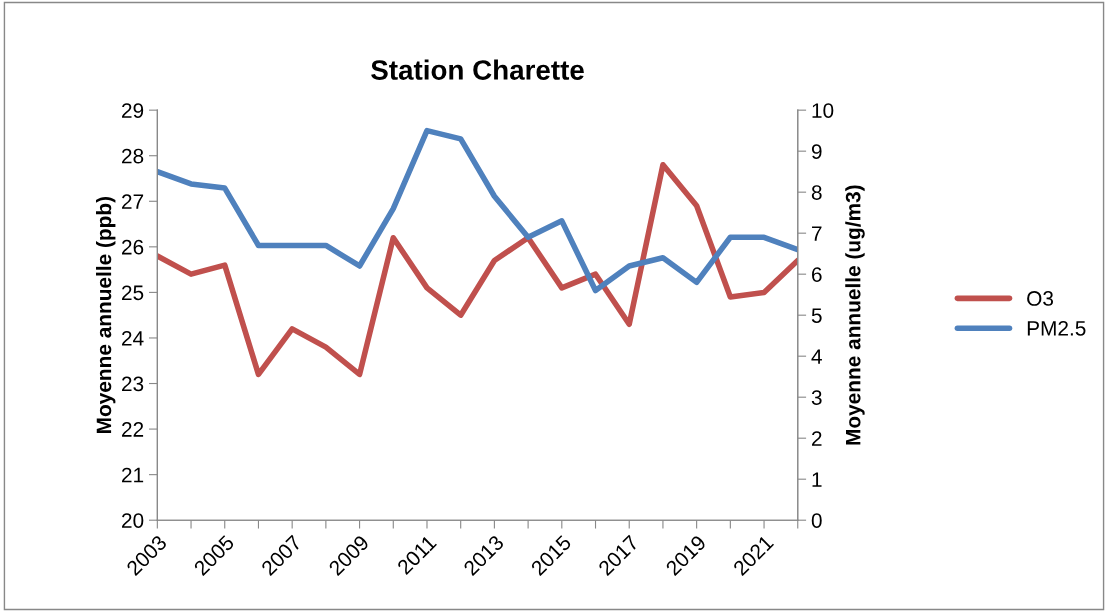 The width and height of the screenshot is (1108, 612). What do you see at coordinates (816, 151) in the screenshot?
I see `y2-tick-label: 9` at bounding box center [816, 151].